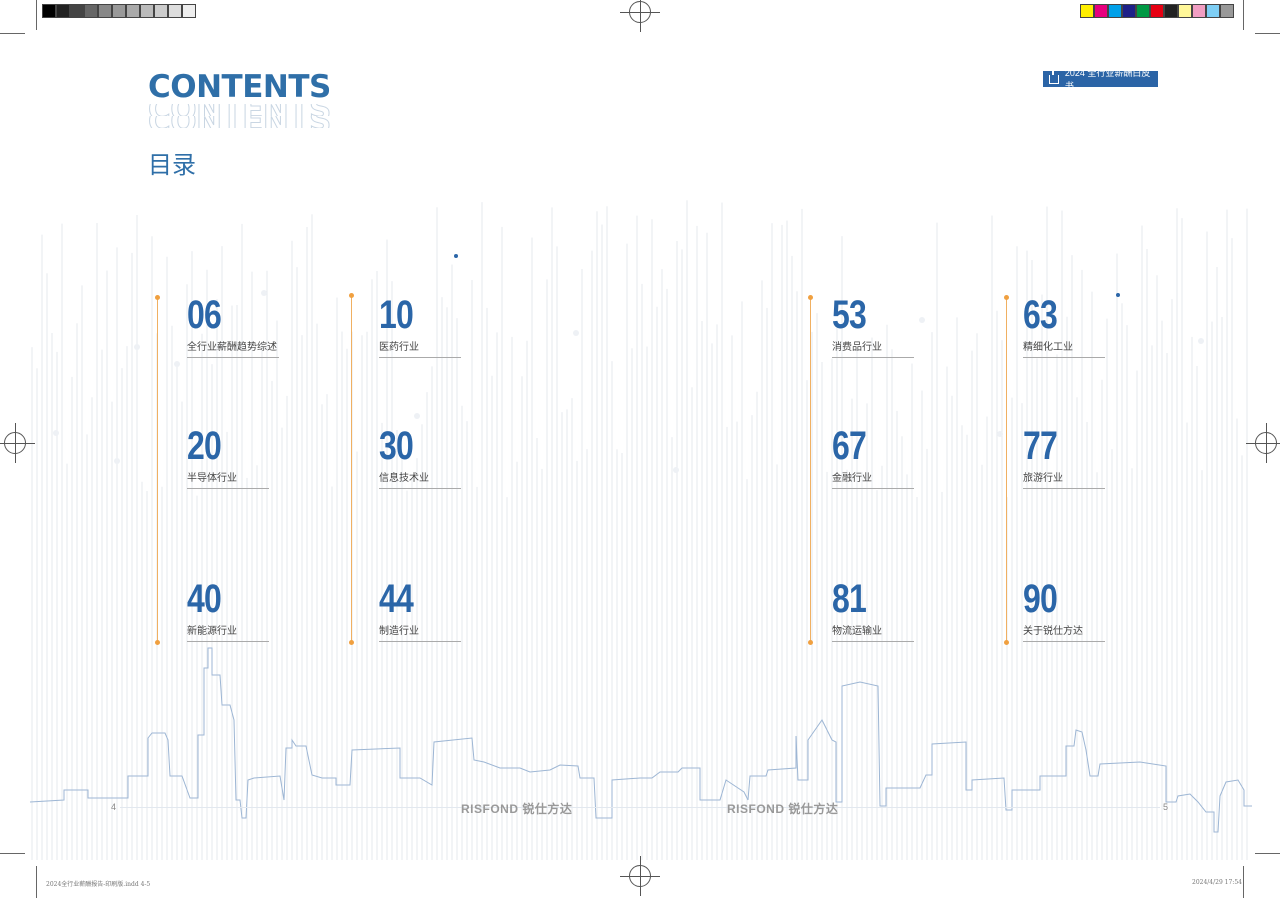 The width and height of the screenshot is (1280, 898). Describe the element at coordinates (204, 599) in the screenshot. I see `toc-page-number: 40` at that location.